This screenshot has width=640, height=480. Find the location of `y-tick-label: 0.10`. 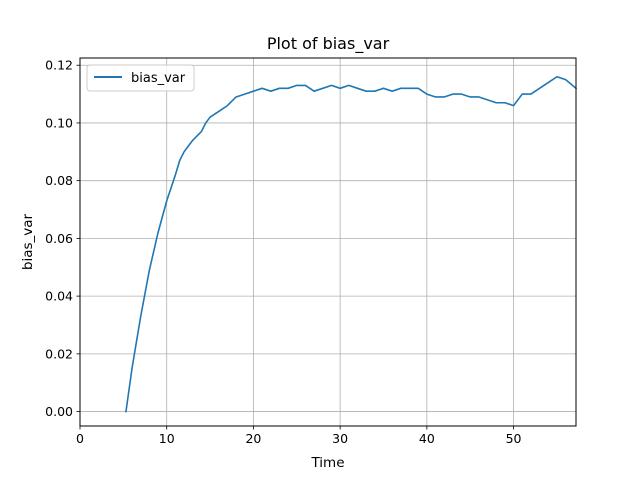

y-tick-label: 0.10 is located at coordinates (59, 122).